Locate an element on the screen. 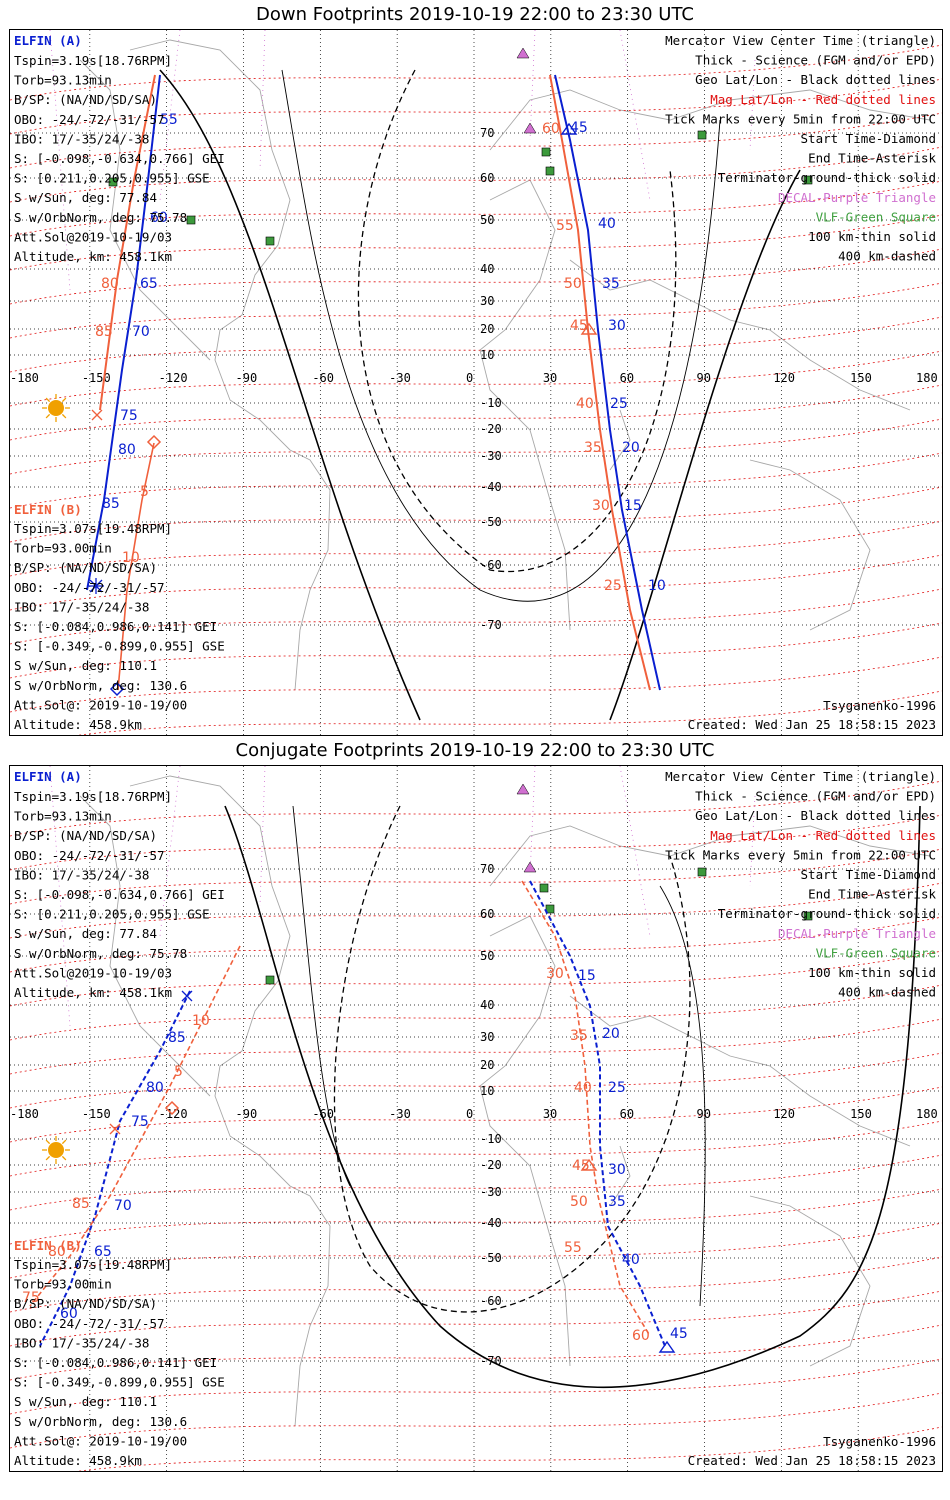  lon-label: -120 is located at coordinates (173, 378).